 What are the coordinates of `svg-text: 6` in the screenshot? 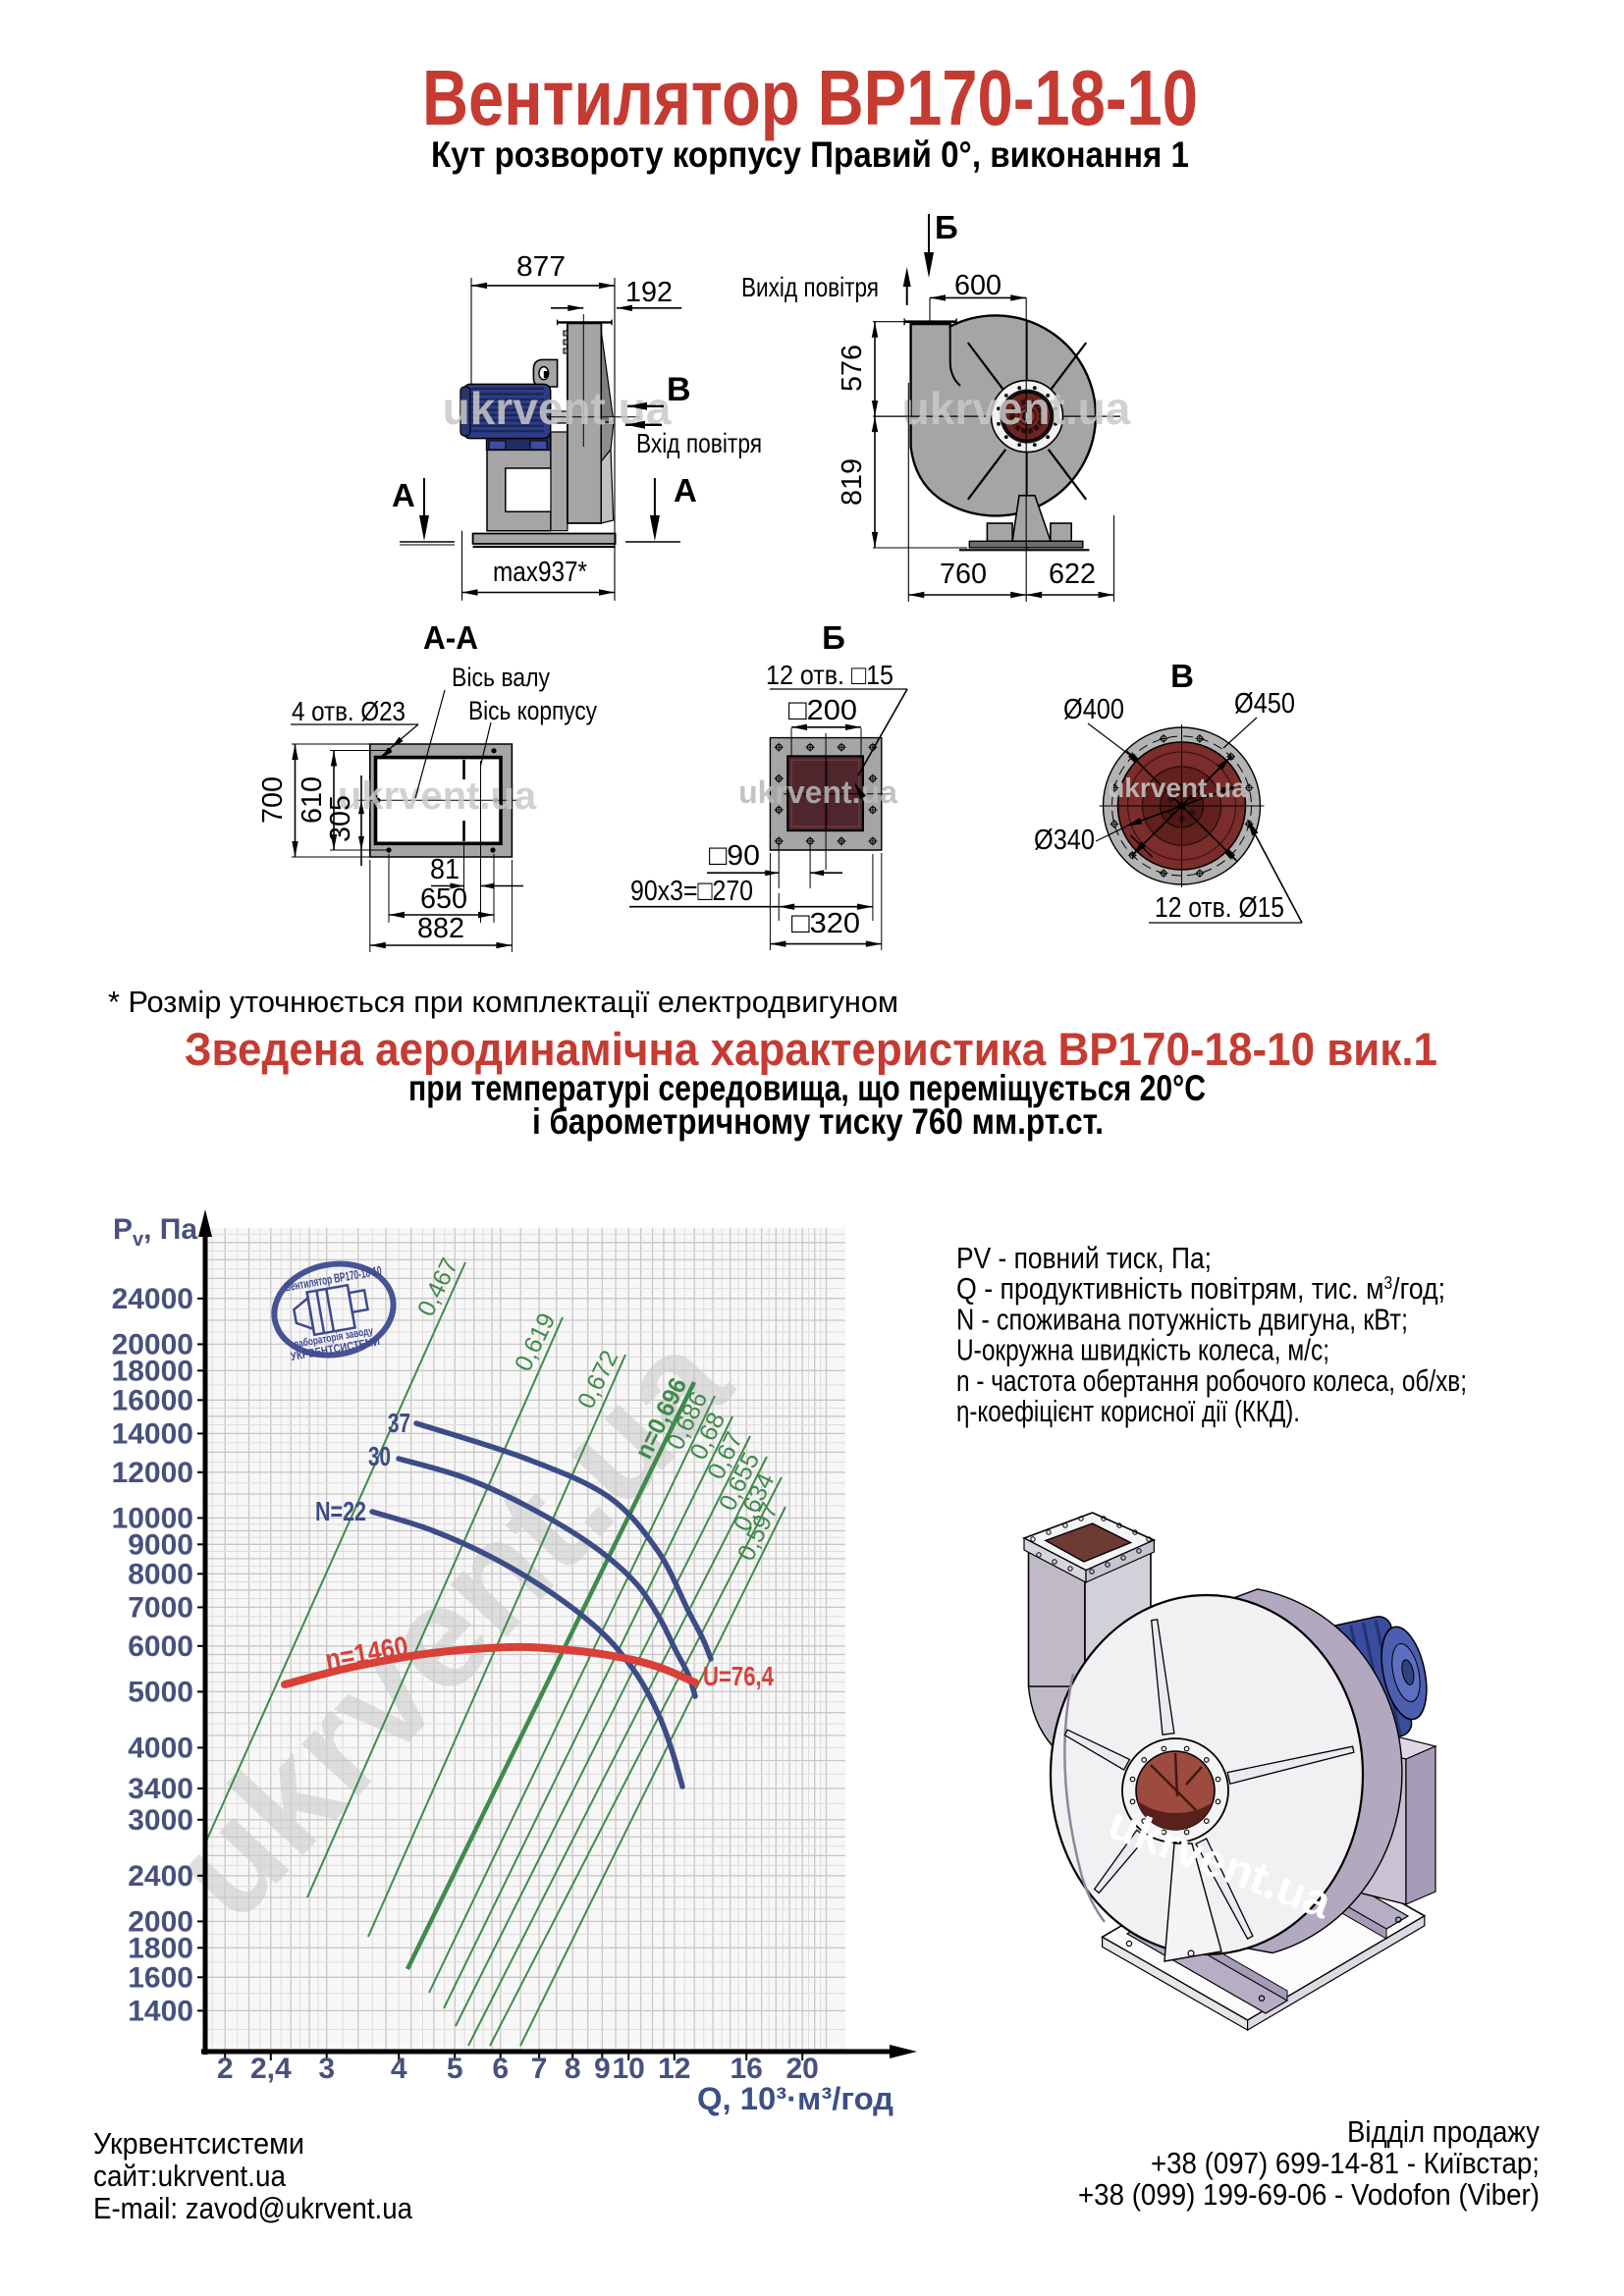 It's located at (500, 2069).